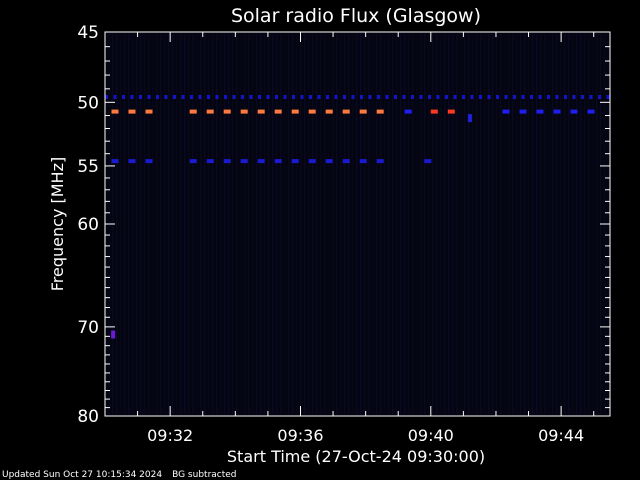 The width and height of the screenshot is (640, 480). I want to click on y-tick-label: 55, so click(88, 167).